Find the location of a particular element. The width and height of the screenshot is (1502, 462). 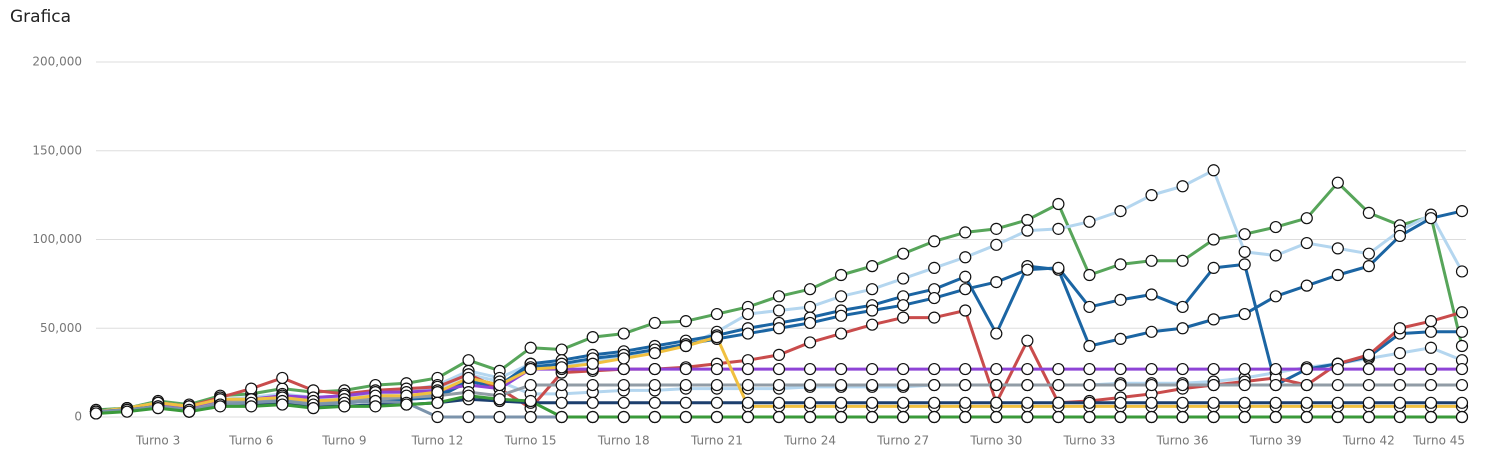

y-tick-label: 150,000 is located at coordinates (57, 150).